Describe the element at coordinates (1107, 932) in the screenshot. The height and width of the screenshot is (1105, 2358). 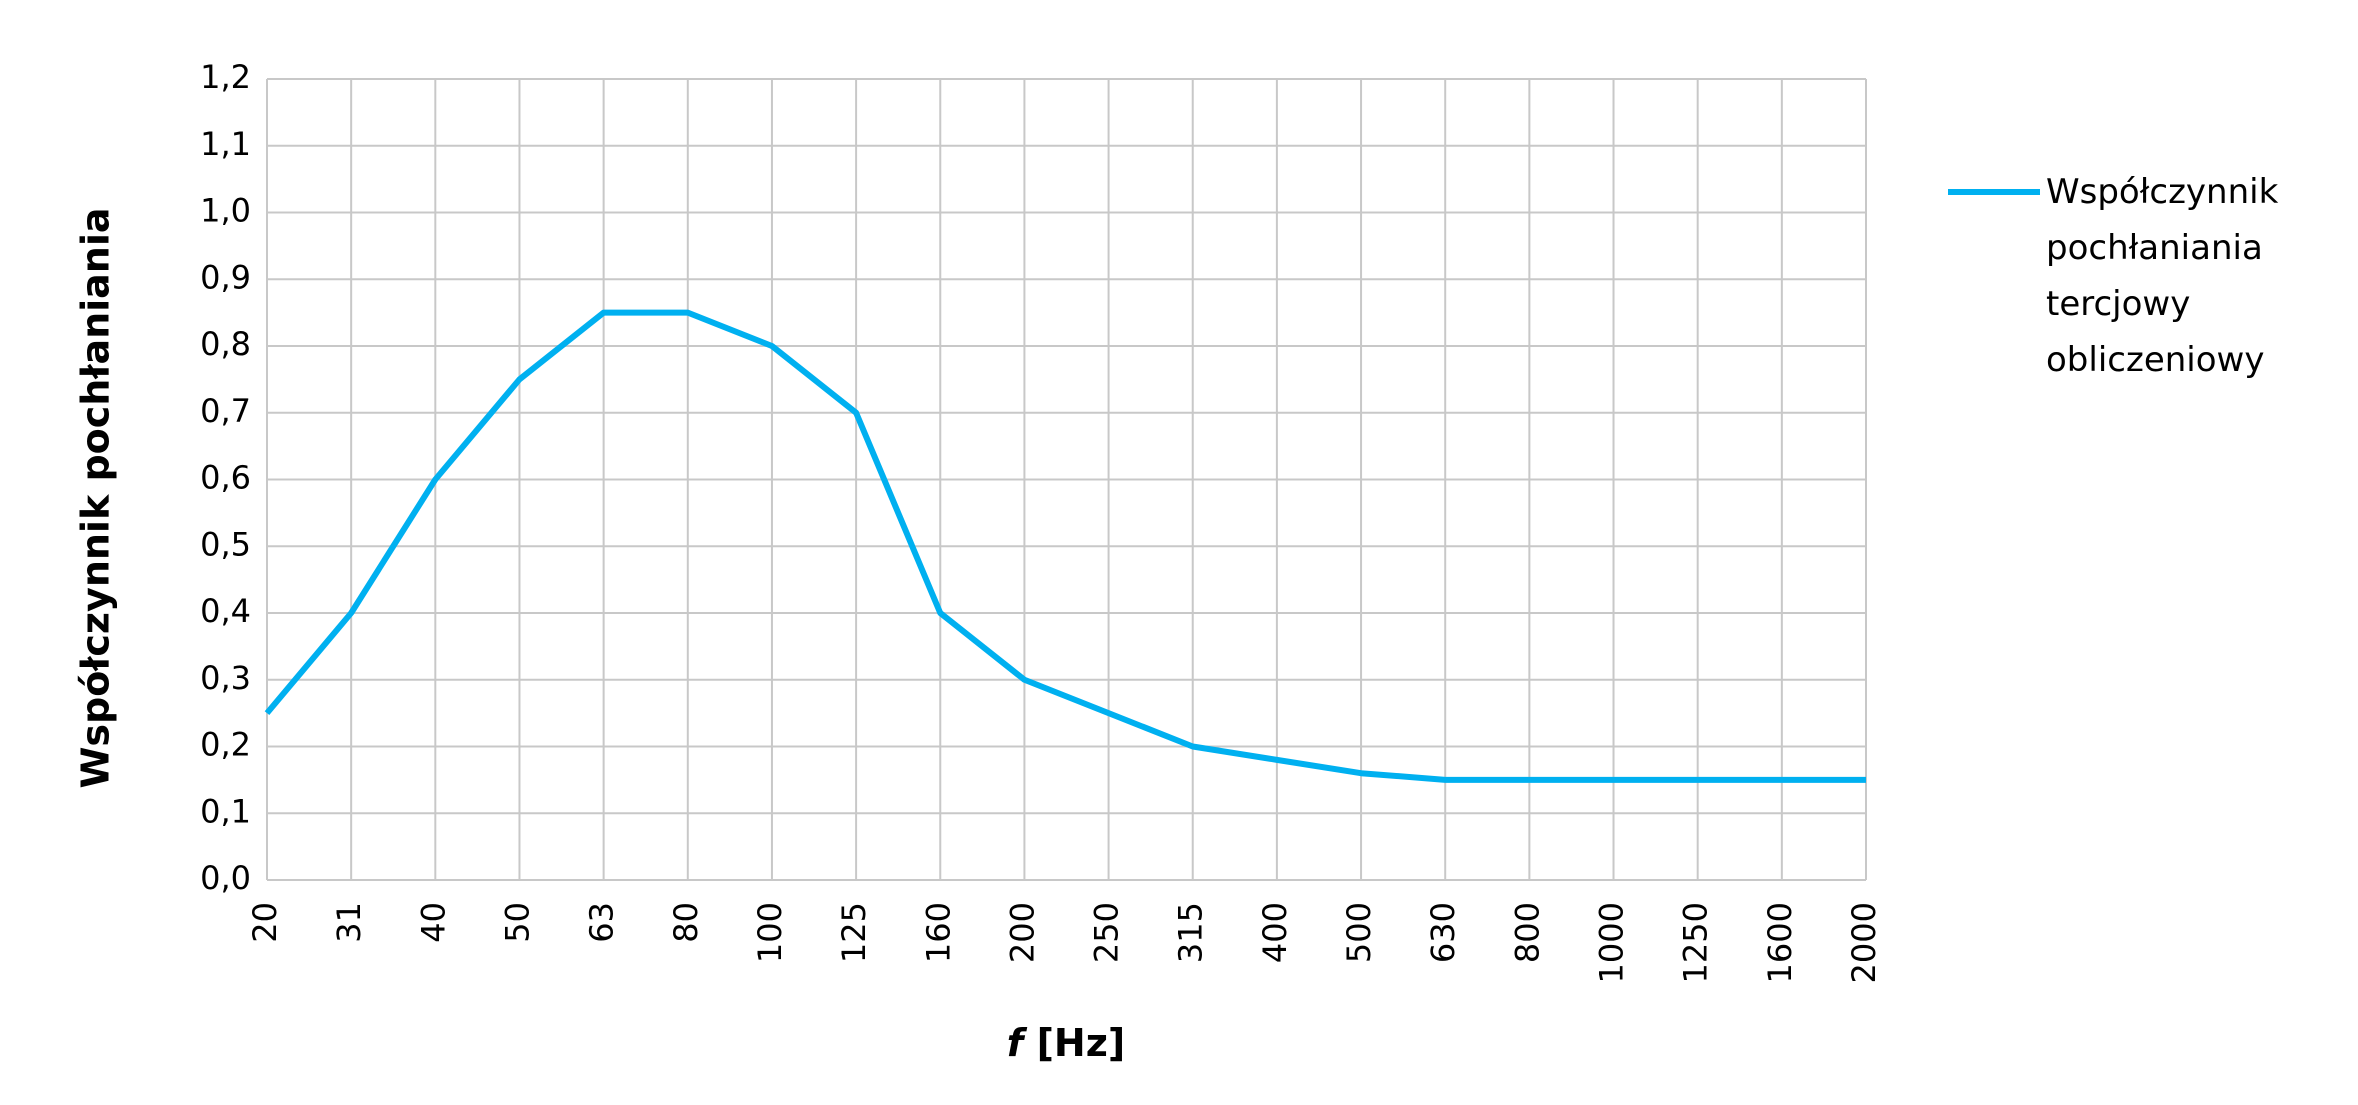
I see `x-tick-label: 250` at that location.